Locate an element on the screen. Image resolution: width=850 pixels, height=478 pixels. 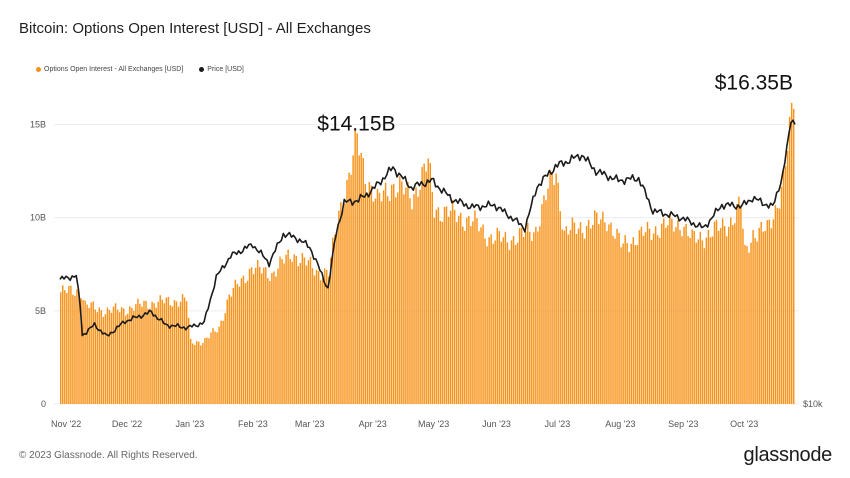
x-tick-label: Sep '23 is located at coordinates (683, 424).